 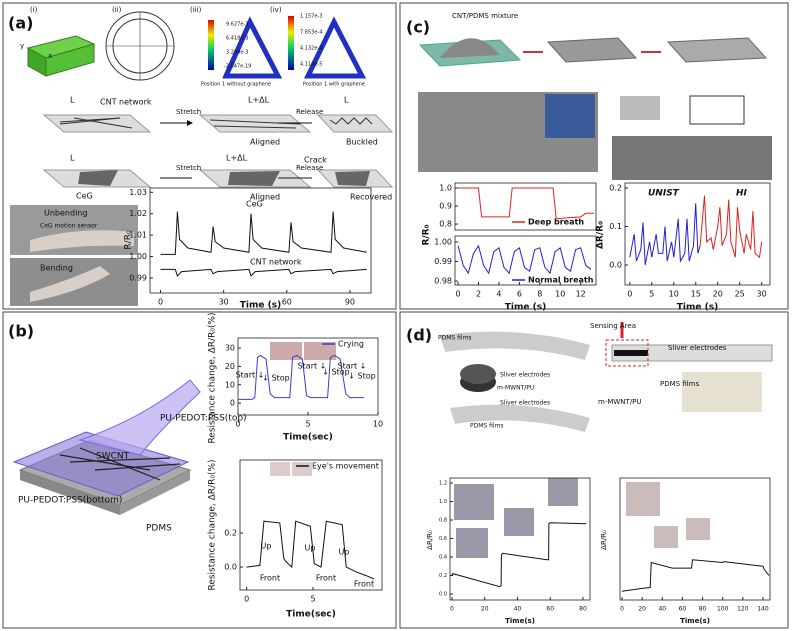 What do you see at coordinates (21, 331) in the screenshot?
I see `panel-label: (b)` at bounding box center [21, 331].